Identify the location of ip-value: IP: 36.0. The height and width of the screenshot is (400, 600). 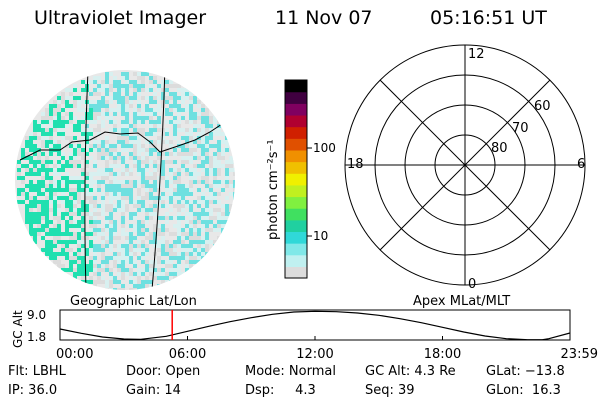
(32, 390).